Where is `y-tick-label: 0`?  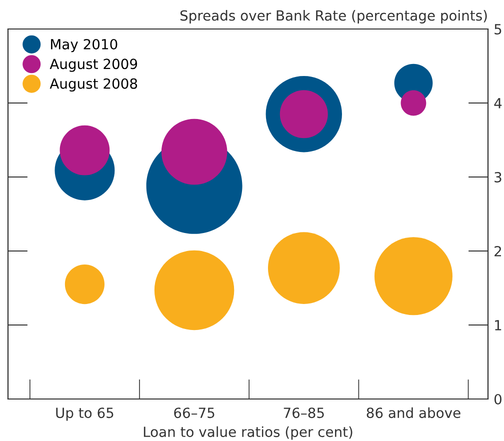
y-tick-label: 0 is located at coordinates (498, 399).